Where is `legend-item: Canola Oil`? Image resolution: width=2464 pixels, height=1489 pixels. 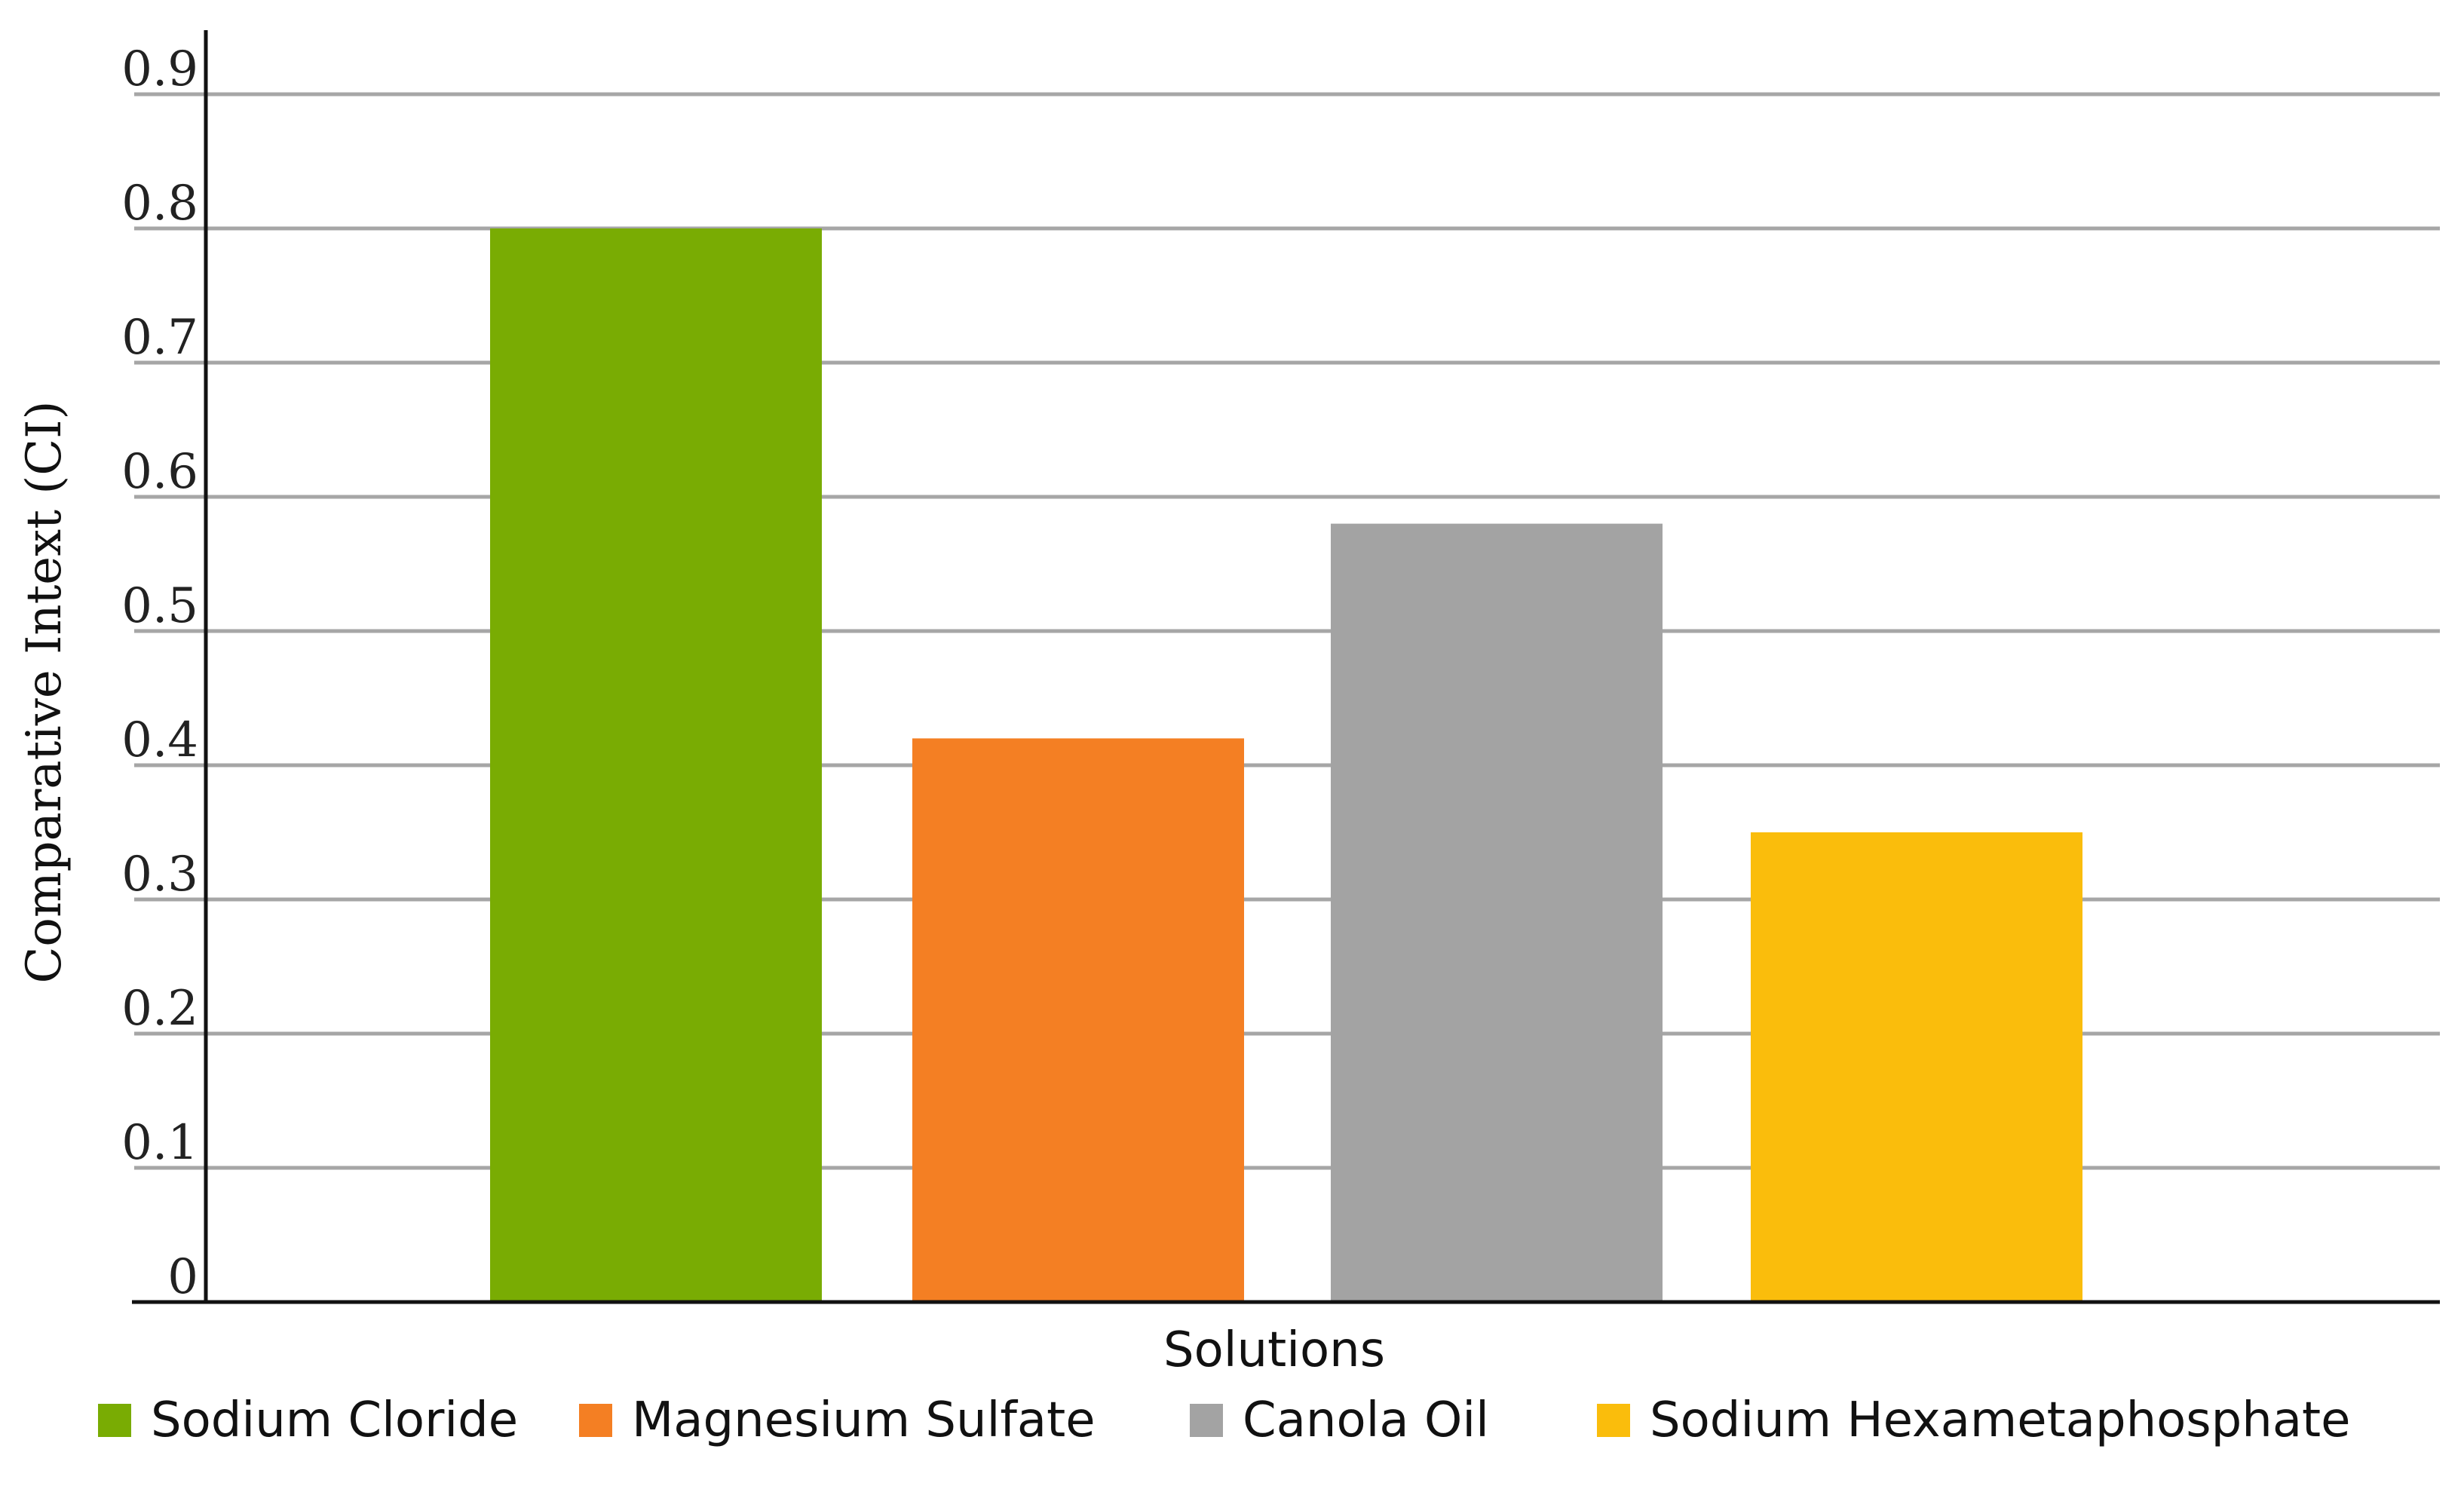
legend-item: Canola Oil is located at coordinates (1339, 1420).